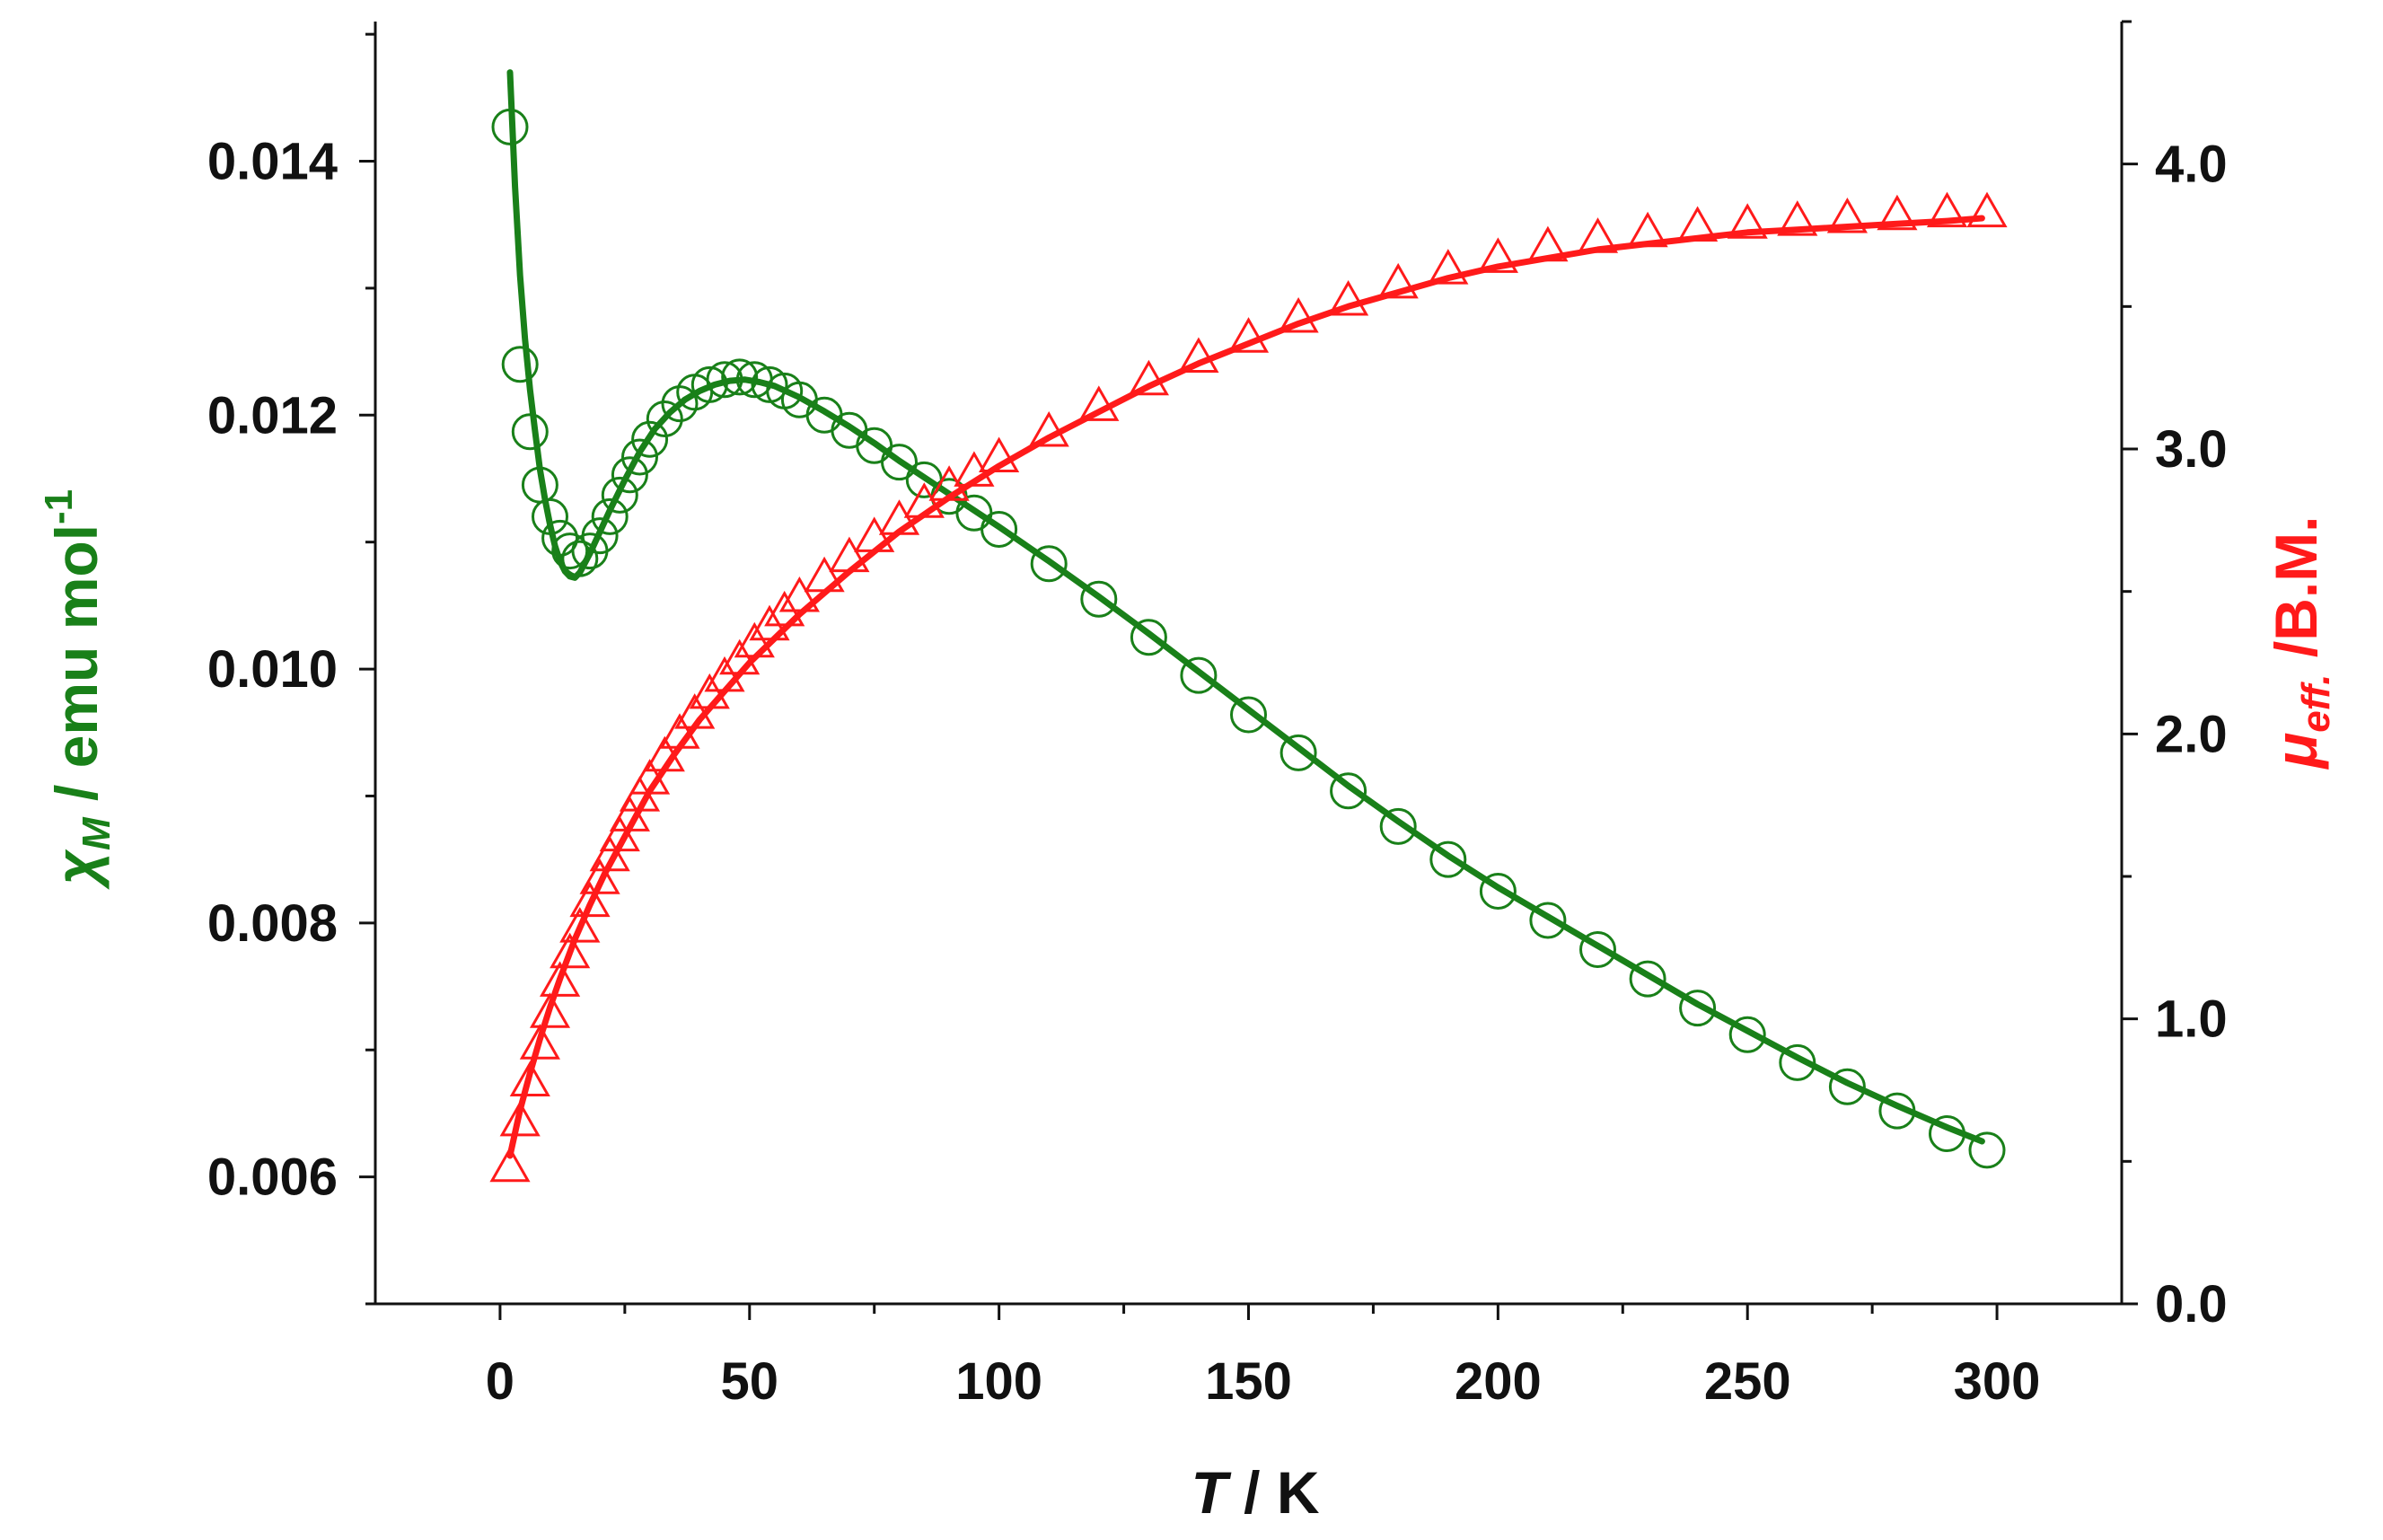  What do you see at coordinates (272, 1177) in the screenshot?
I see `y-left-tick-label: 0.006` at bounding box center [272, 1177].